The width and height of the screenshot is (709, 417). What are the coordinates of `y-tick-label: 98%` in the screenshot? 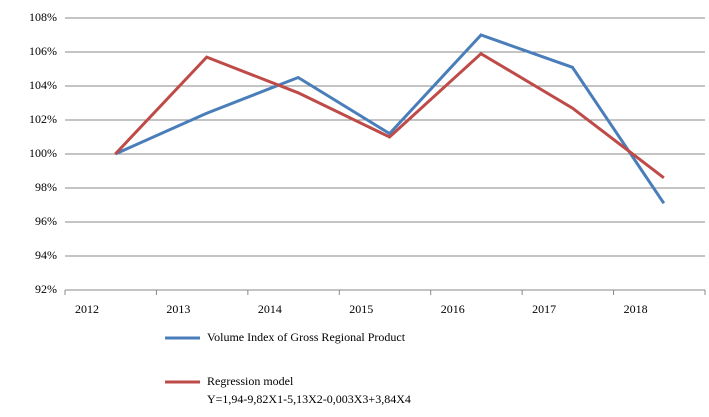 It's located at (46, 187).